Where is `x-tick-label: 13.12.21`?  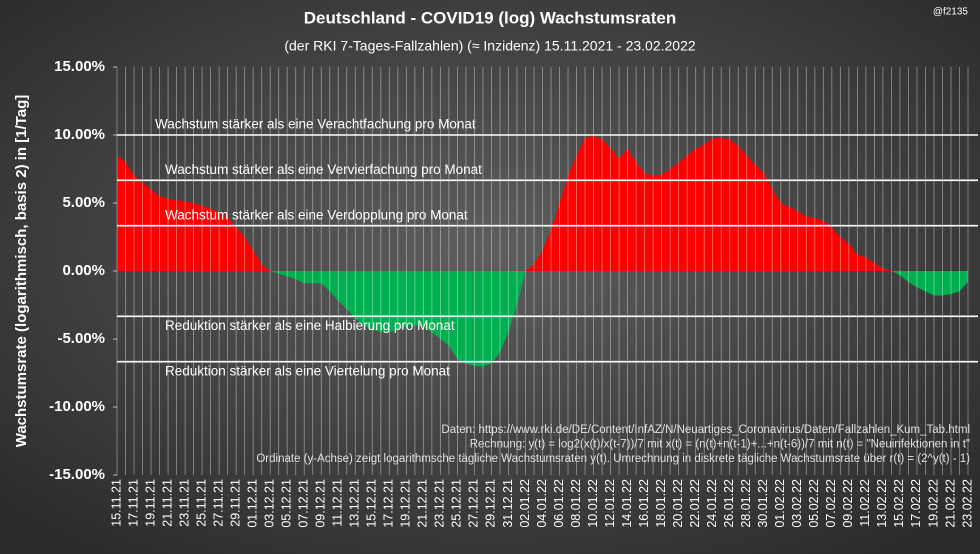 x-tick-label: 13.12.21 is located at coordinates (355, 503).